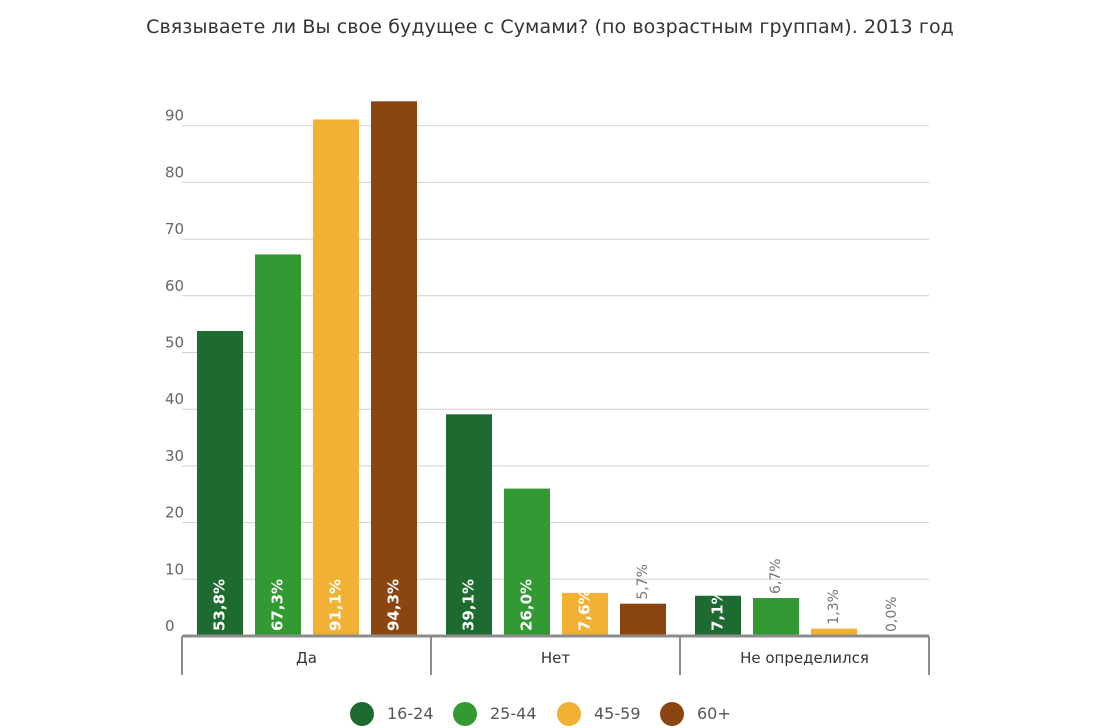  What do you see at coordinates (527, 605) in the screenshot?
I see `data-label: 26,0%` at bounding box center [527, 605].